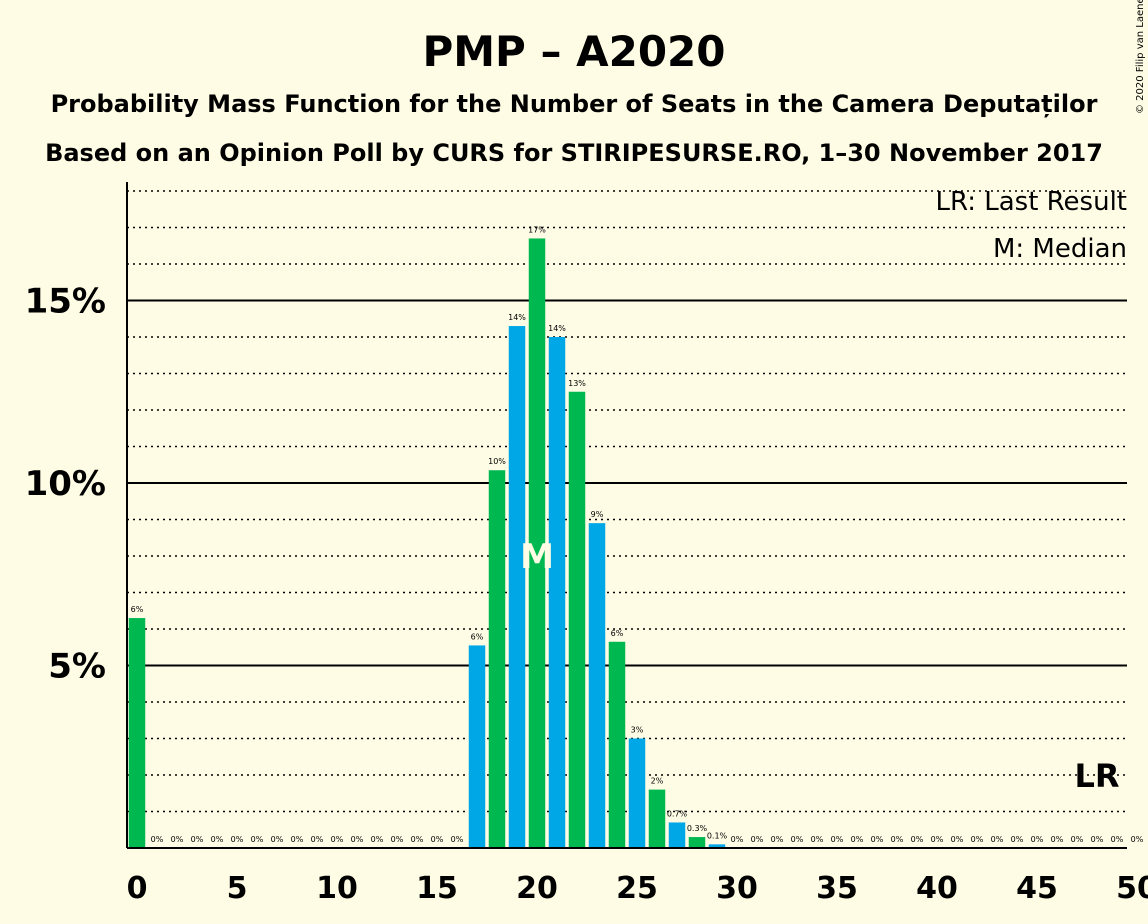  Describe the element at coordinates (617, 633) in the screenshot. I see `data-label-seat-24: 6%` at that location.